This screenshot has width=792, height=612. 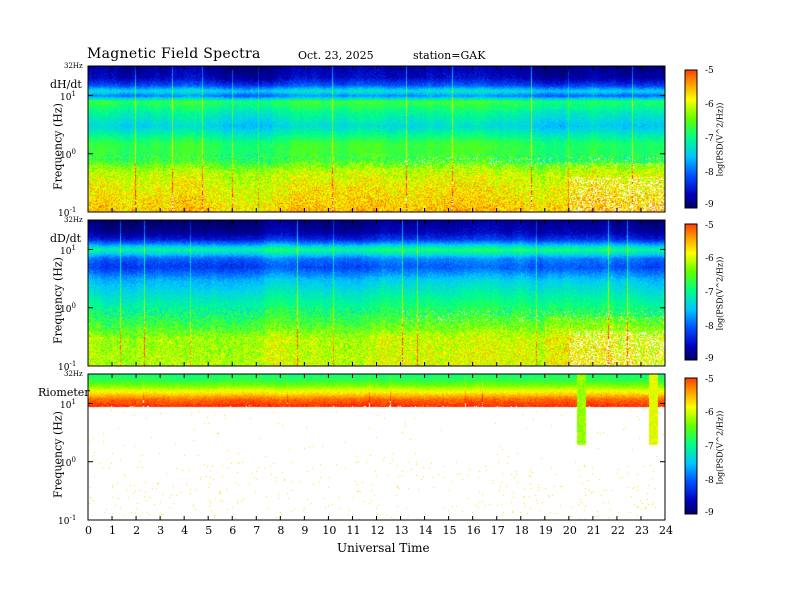 I want to click on x-tick-label: 22, so click(x=617, y=530).